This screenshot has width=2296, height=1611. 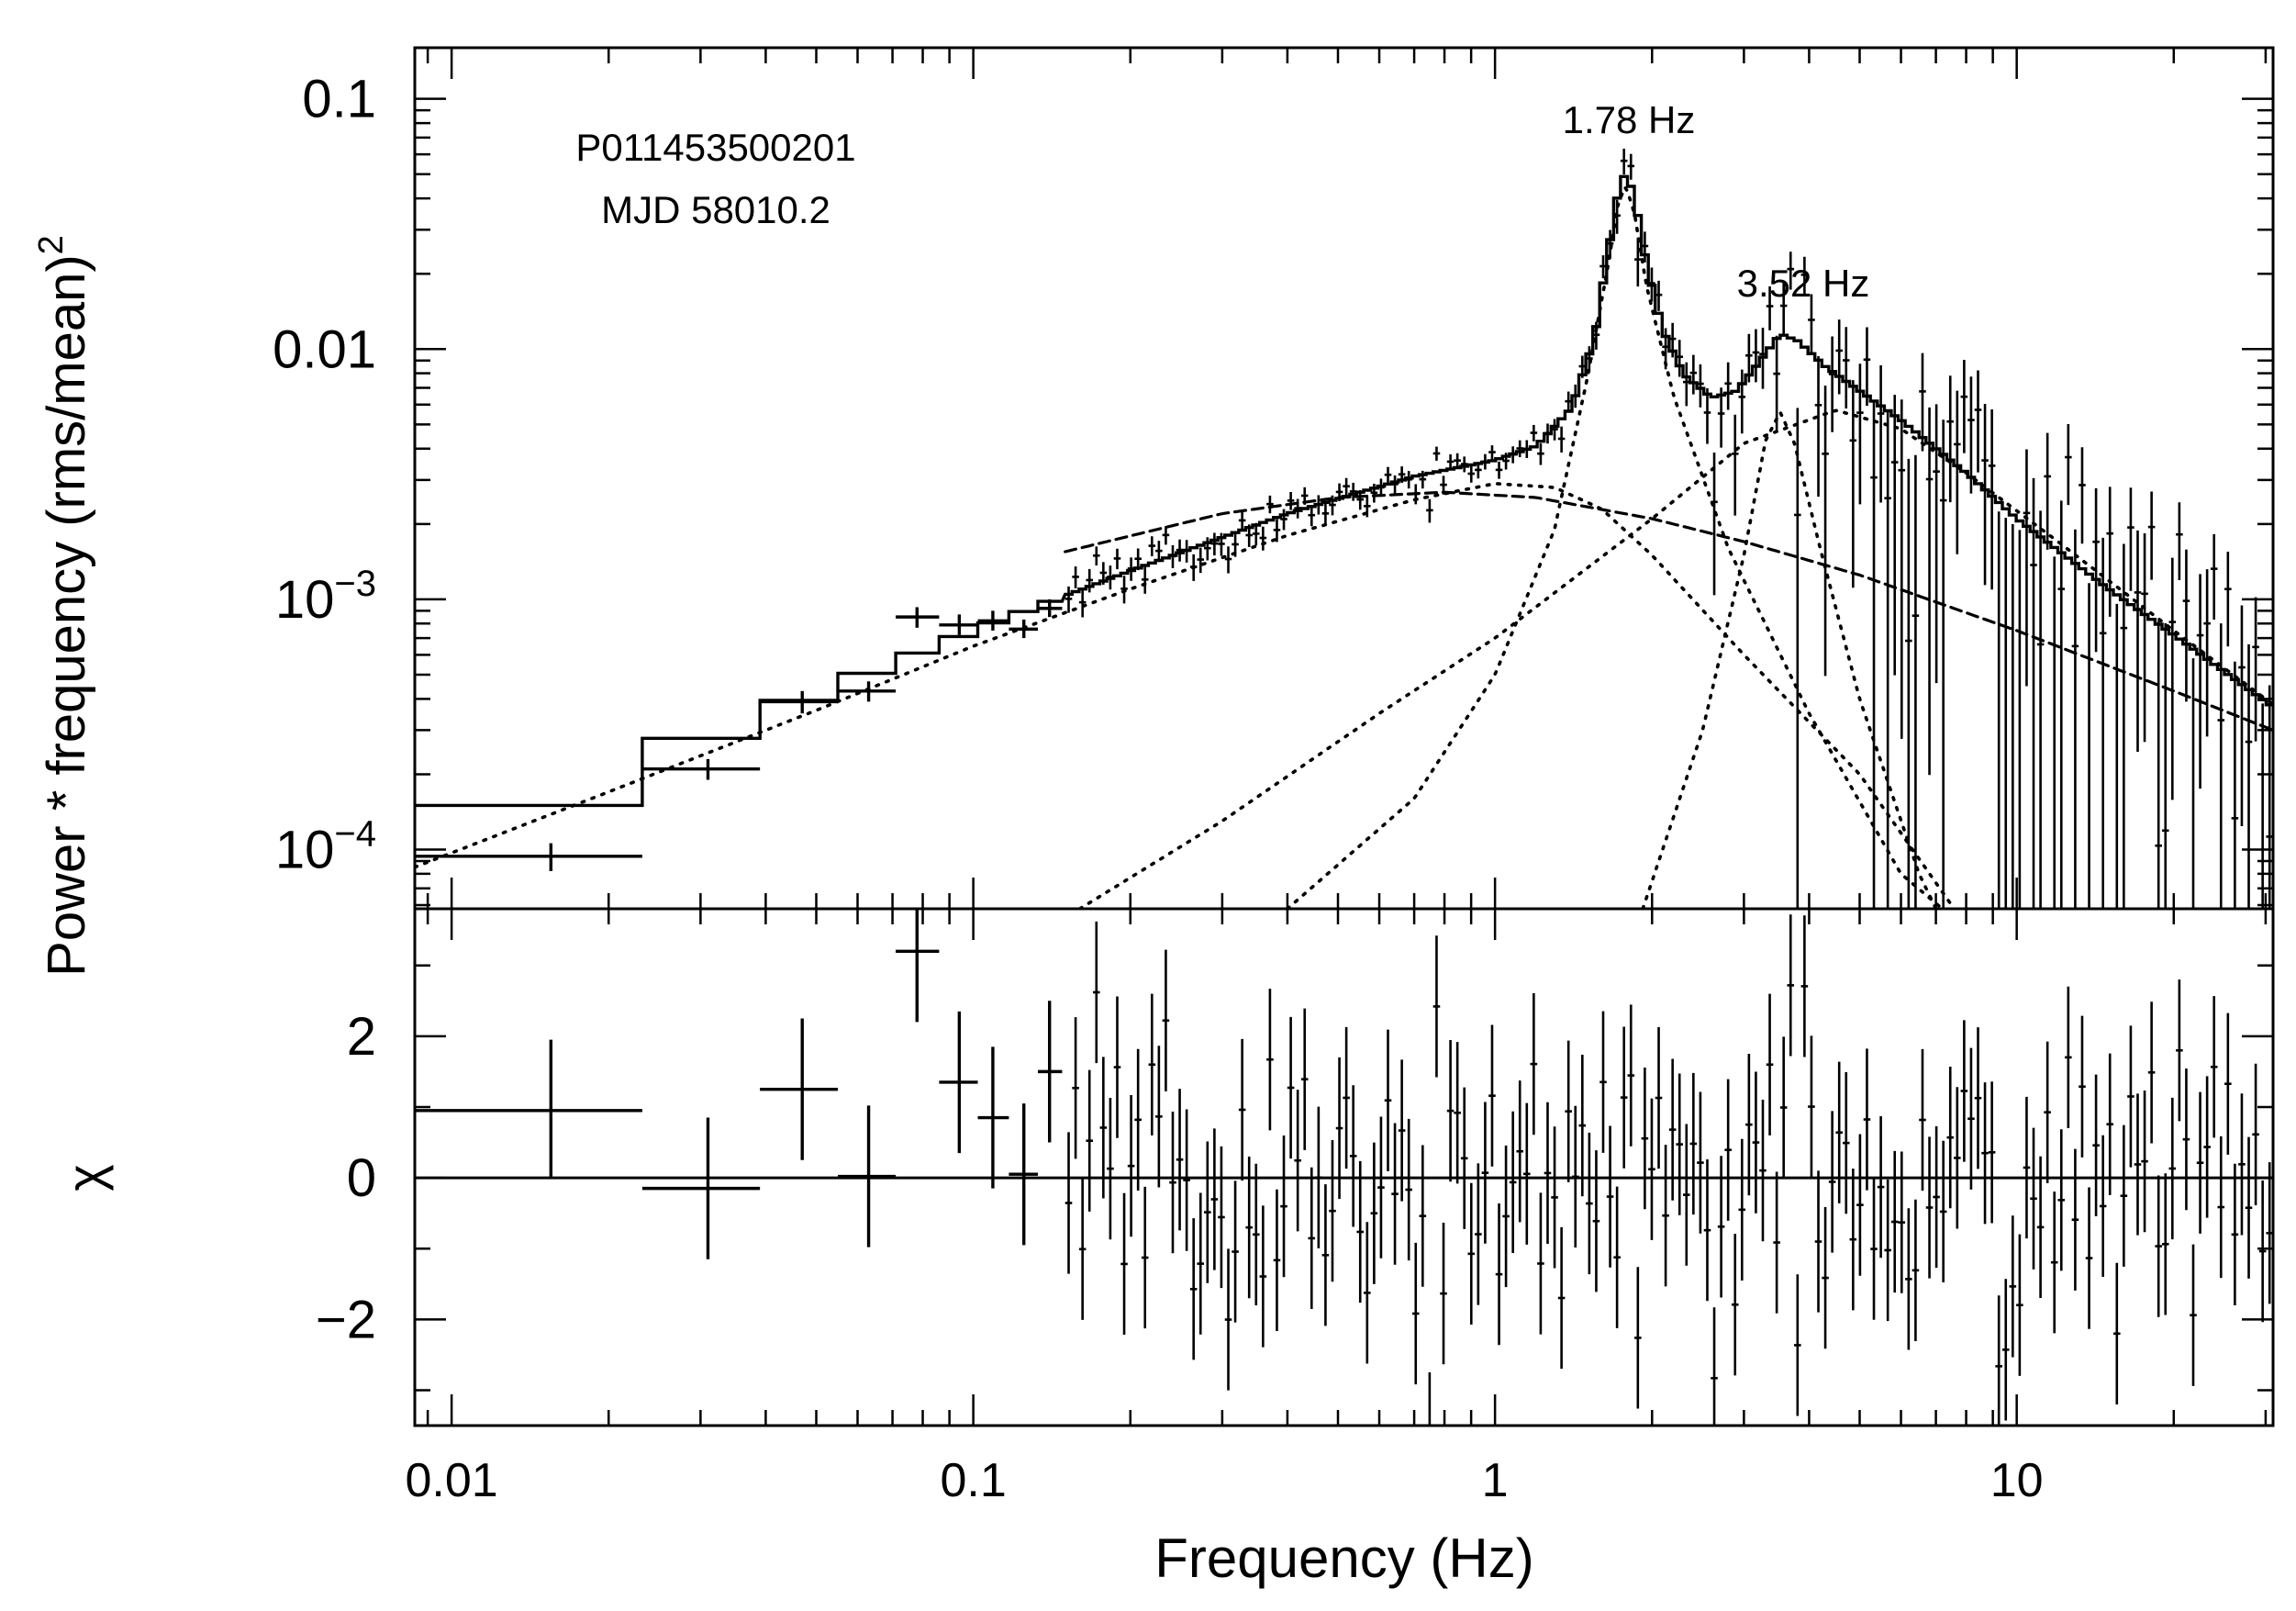 I want to click on top-panel-y-tick-labels: 10−4 10−3 0.01 0.1, so click(x=324, y=475).